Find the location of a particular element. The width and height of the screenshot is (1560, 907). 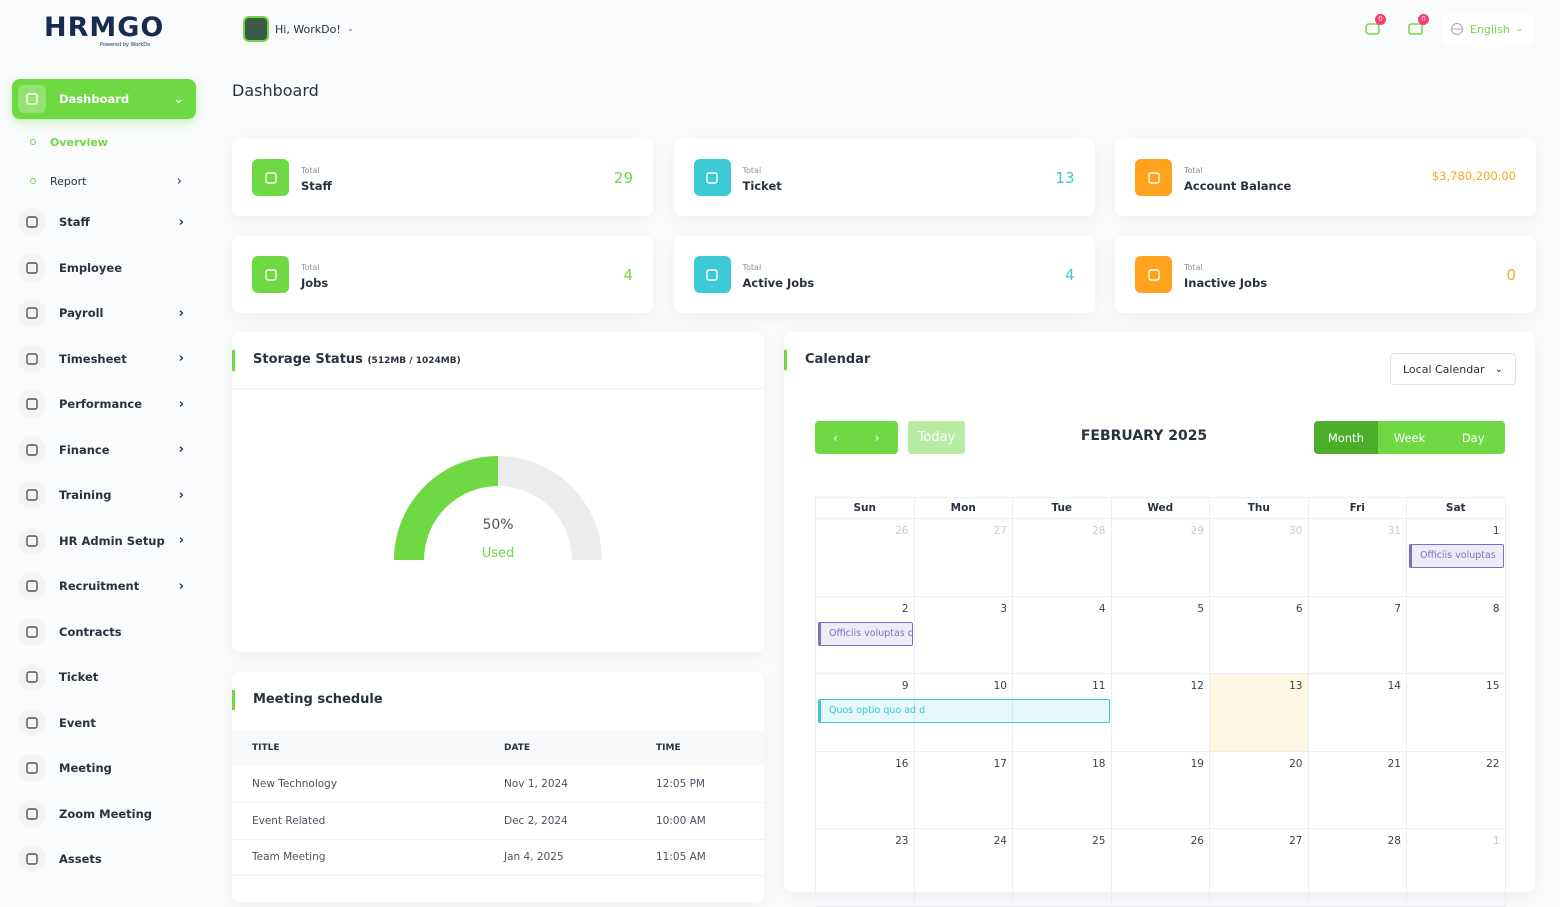

column-header: TIME is located at coordinates (668, 748).